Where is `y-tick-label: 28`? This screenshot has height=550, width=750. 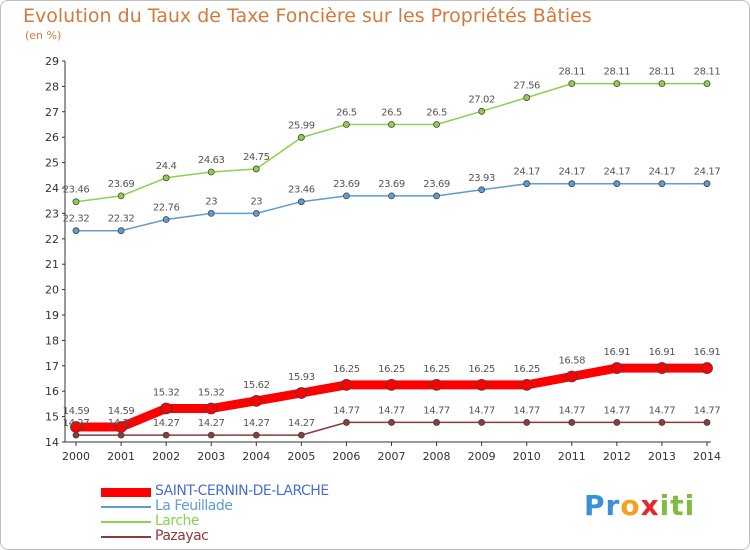
y-tick-label: 28 is located at coordinates (52, 86).